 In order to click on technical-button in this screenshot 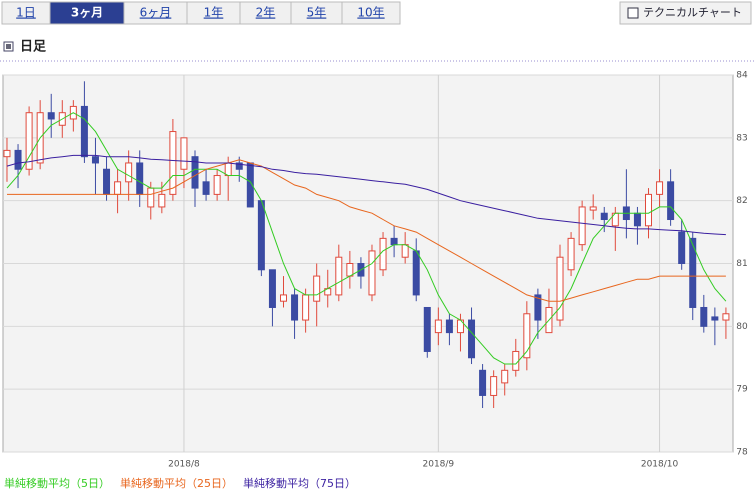, I will do `click(685, 13)`.